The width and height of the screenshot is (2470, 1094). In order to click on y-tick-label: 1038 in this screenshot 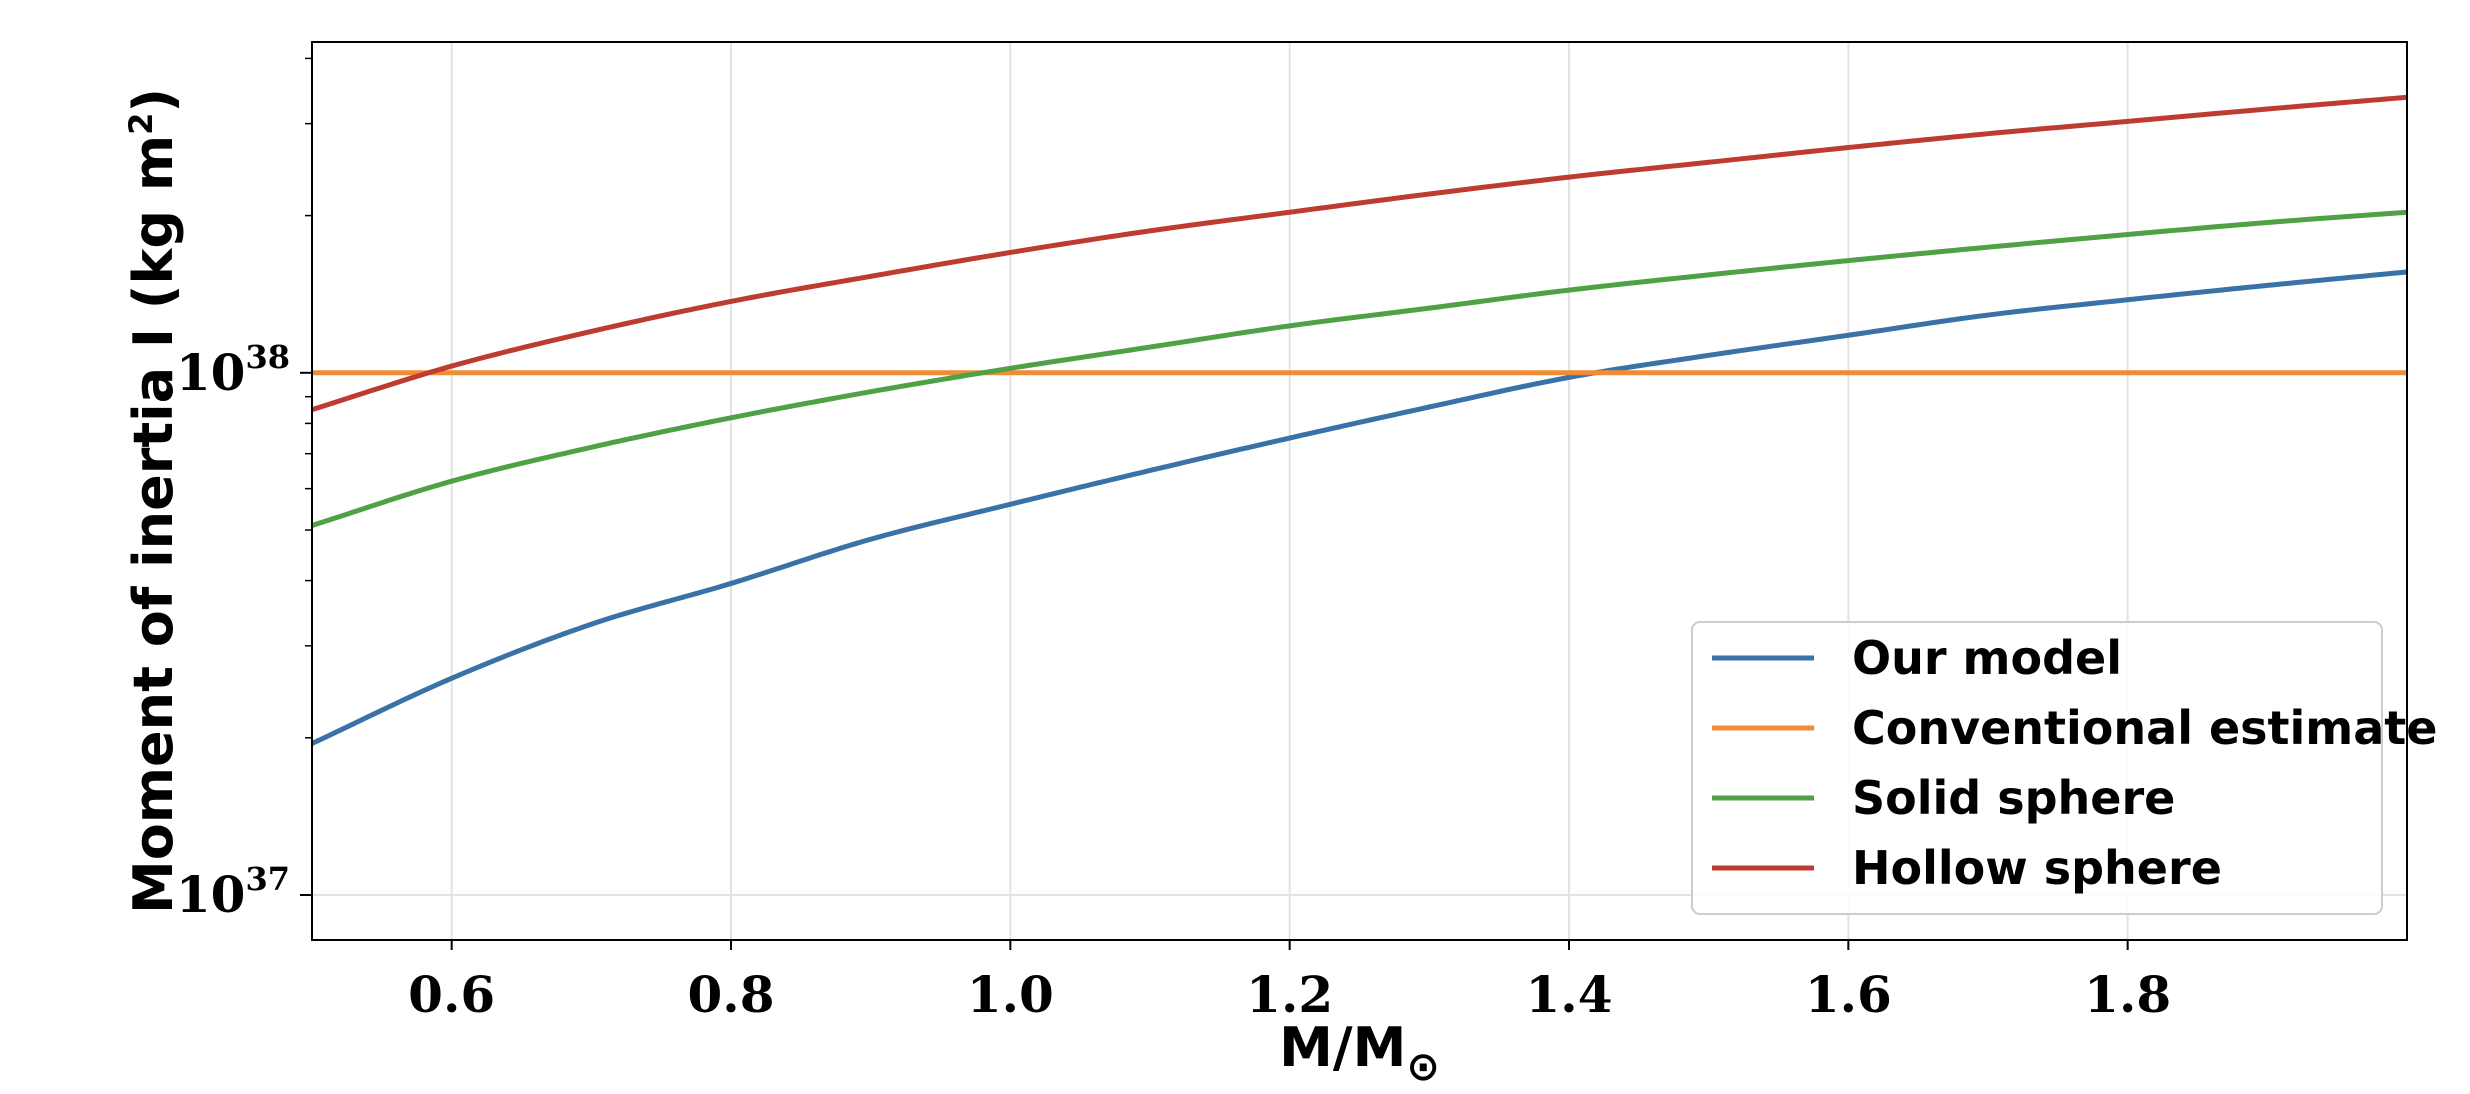, I will do `click(233, 370)`.